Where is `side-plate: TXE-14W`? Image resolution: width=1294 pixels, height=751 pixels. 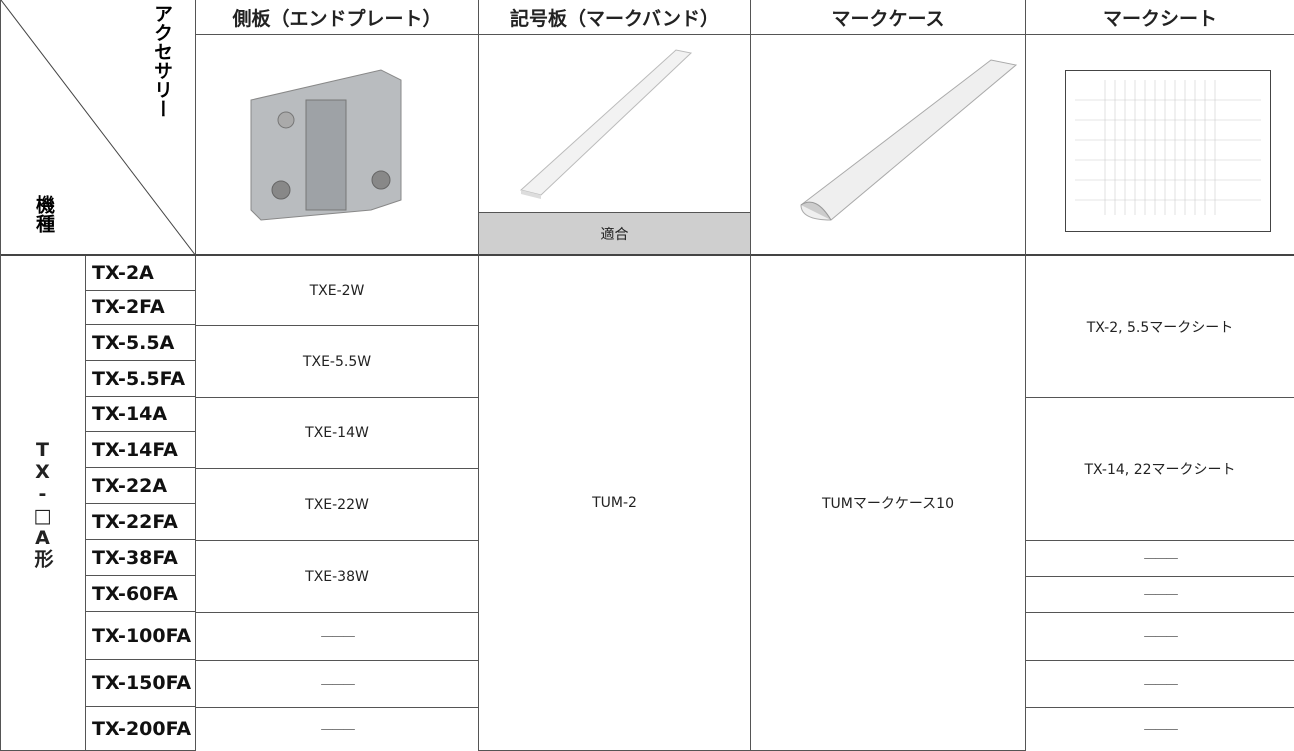 side-plate: TXE-14W is located at coordinates (337, 433).